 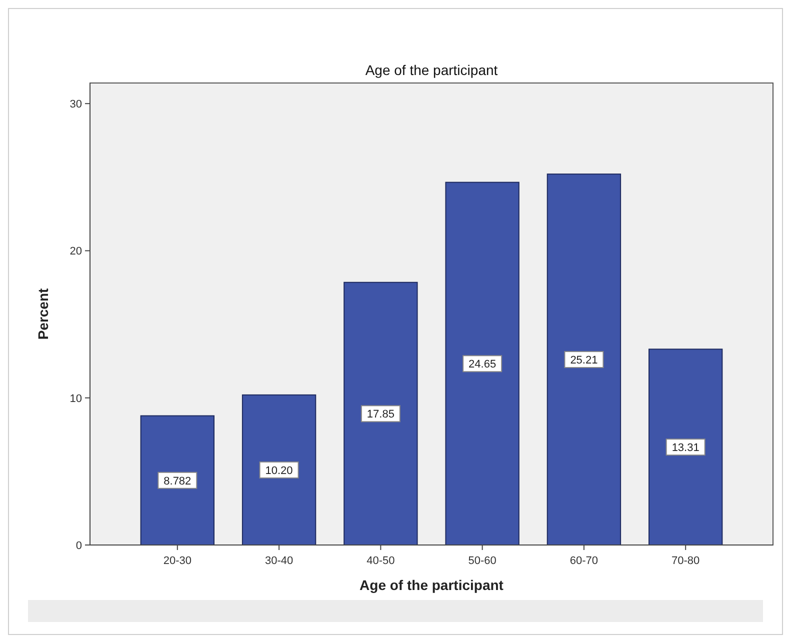 I want to click on y-tick-label: 30, so click(x=76, y=104).